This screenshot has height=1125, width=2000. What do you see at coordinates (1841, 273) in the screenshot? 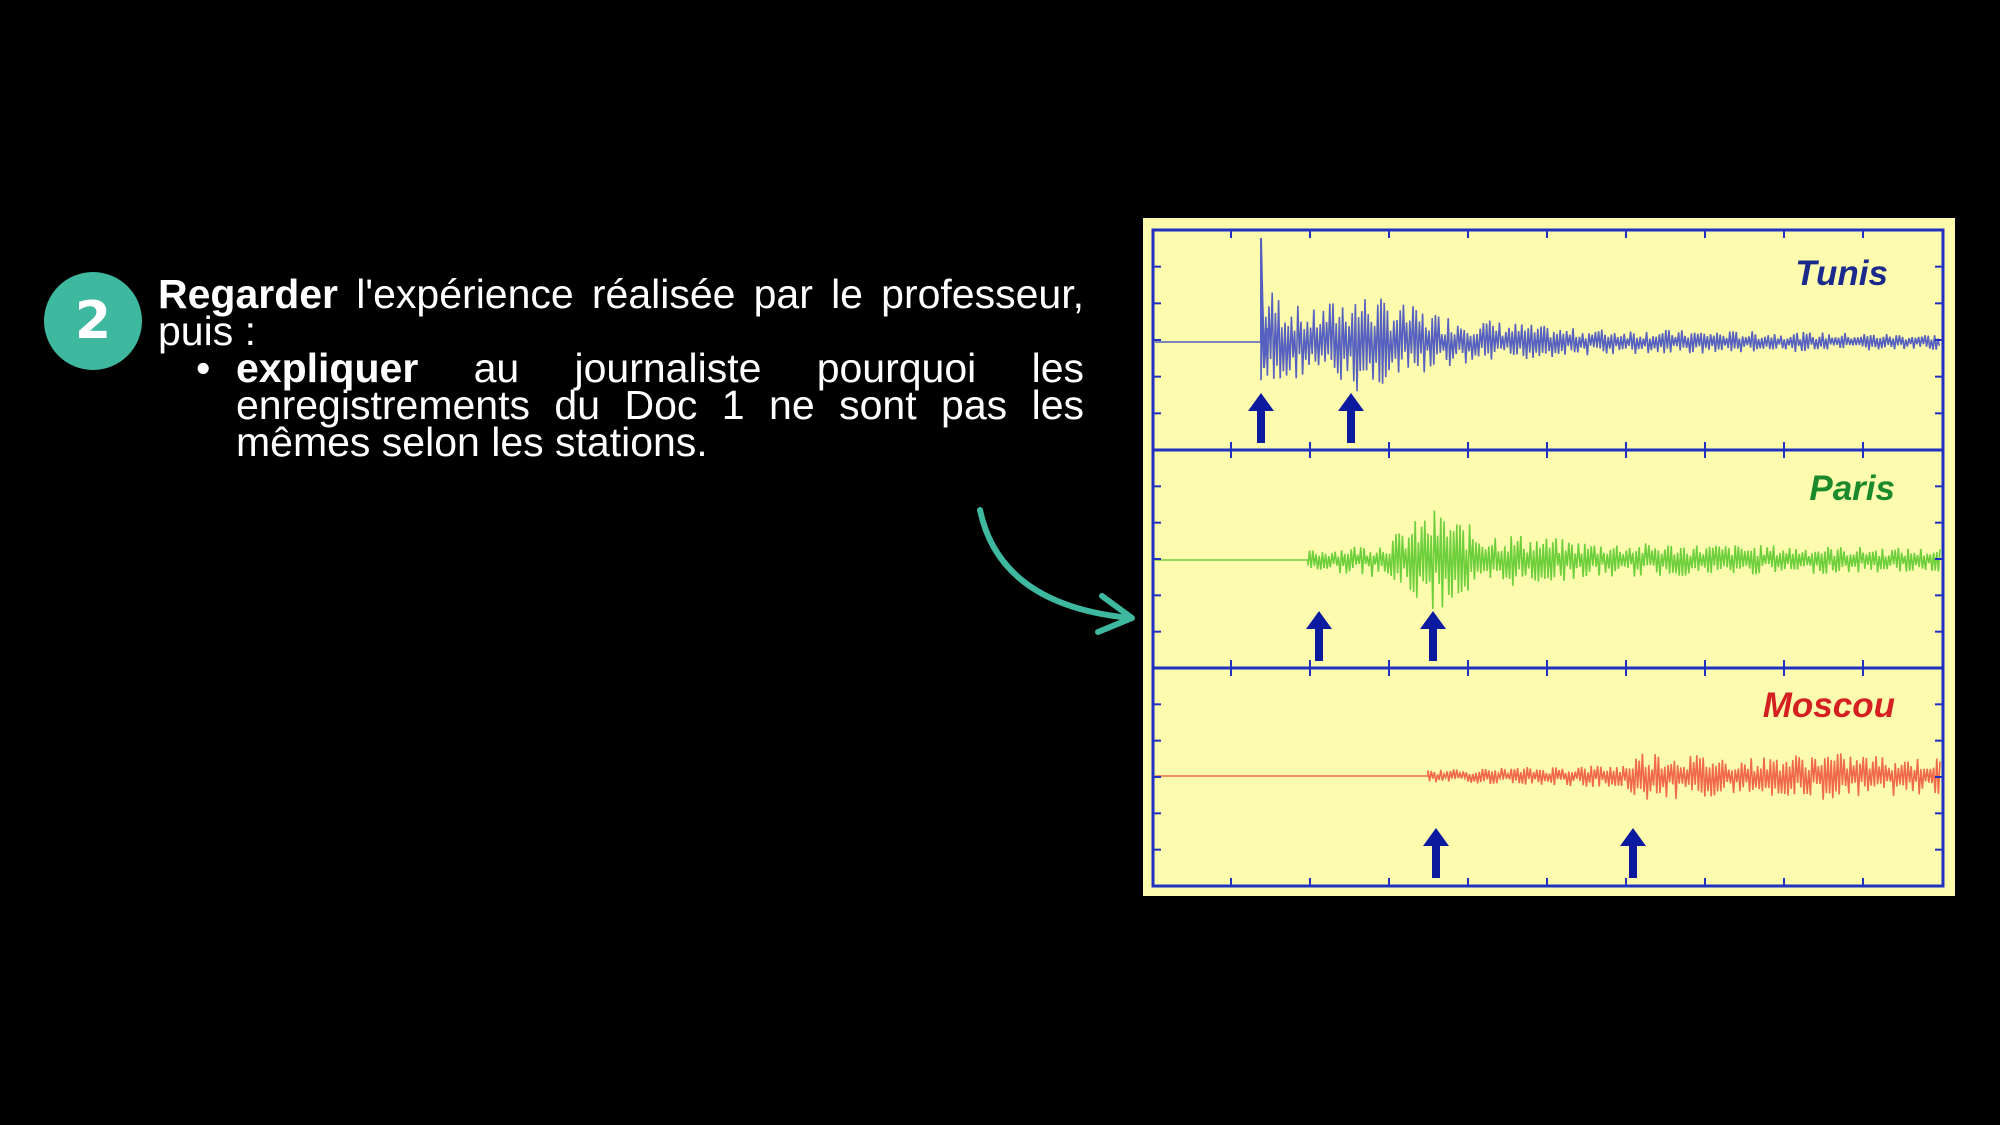
I see `station-label-tunis: Tunis` at bounding box center [1841, 273].